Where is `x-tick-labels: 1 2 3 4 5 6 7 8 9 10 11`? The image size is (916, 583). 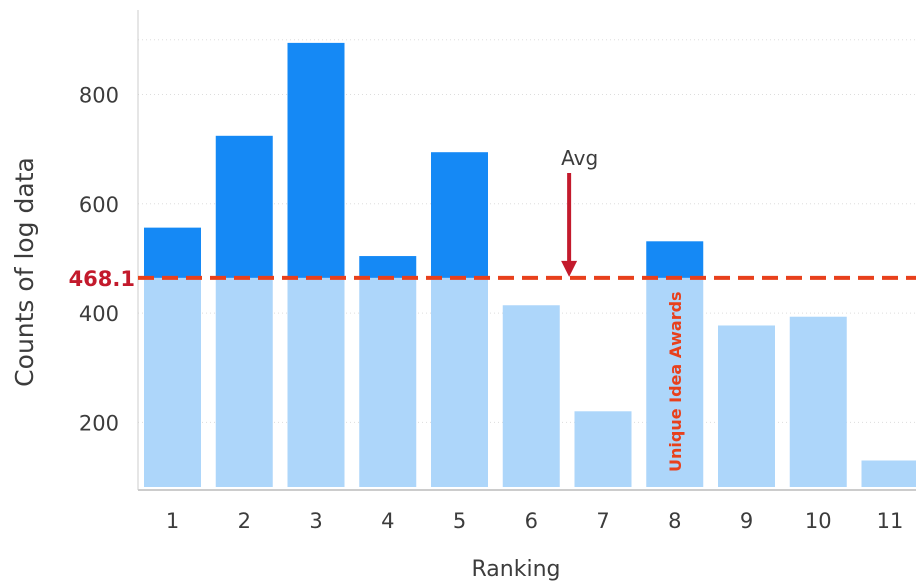
x-tick-labels: 1 2 3 4 5 6 7 8 9 10 11 is located at coordinates (535, 521).